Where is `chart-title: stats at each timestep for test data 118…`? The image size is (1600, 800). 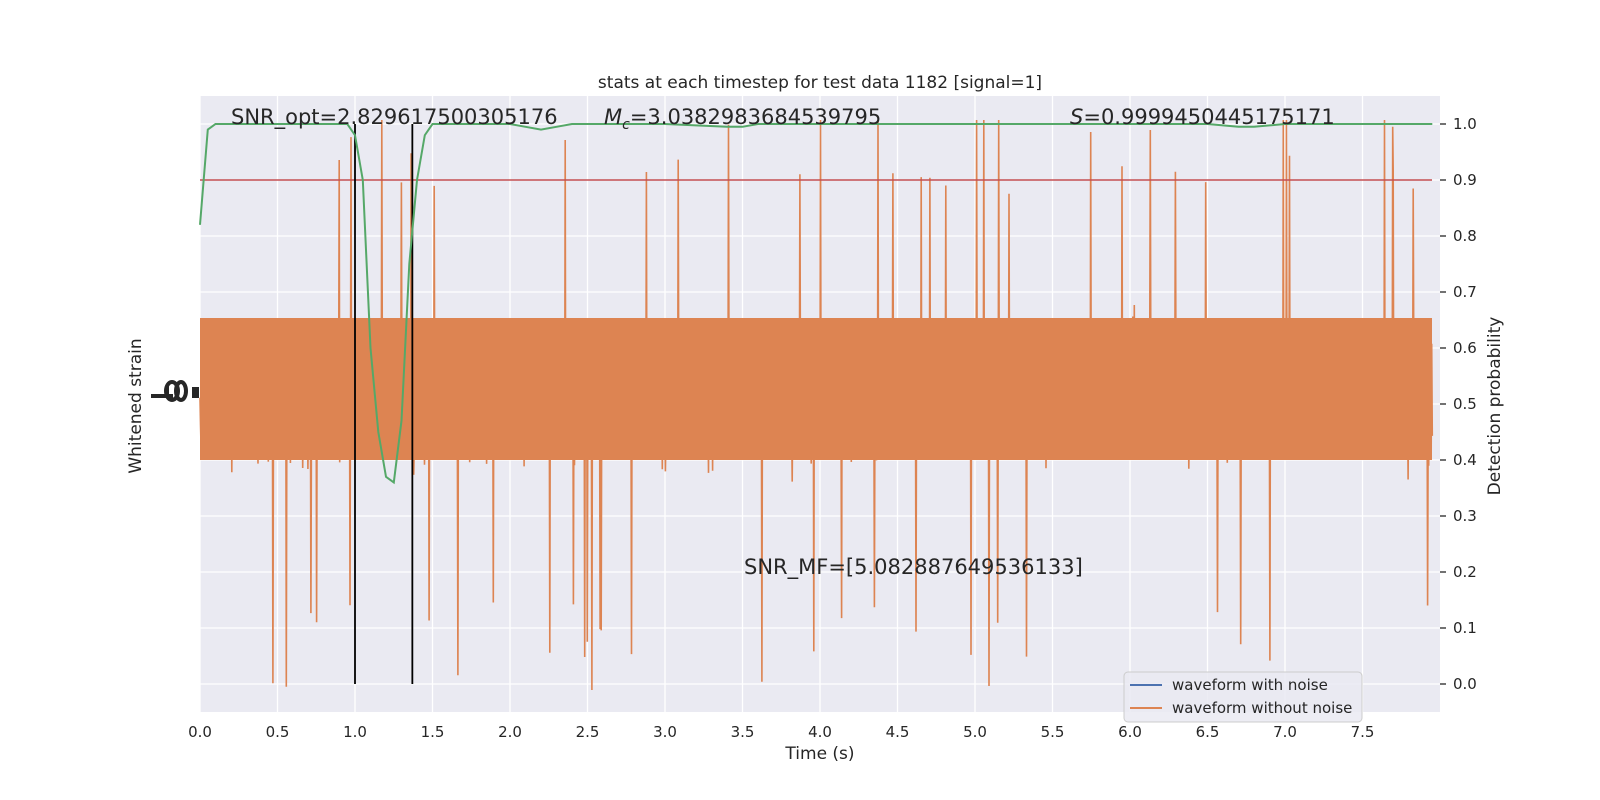
chart-title: stats at each timestep for test data 118… is located at coordinates (820, 83).